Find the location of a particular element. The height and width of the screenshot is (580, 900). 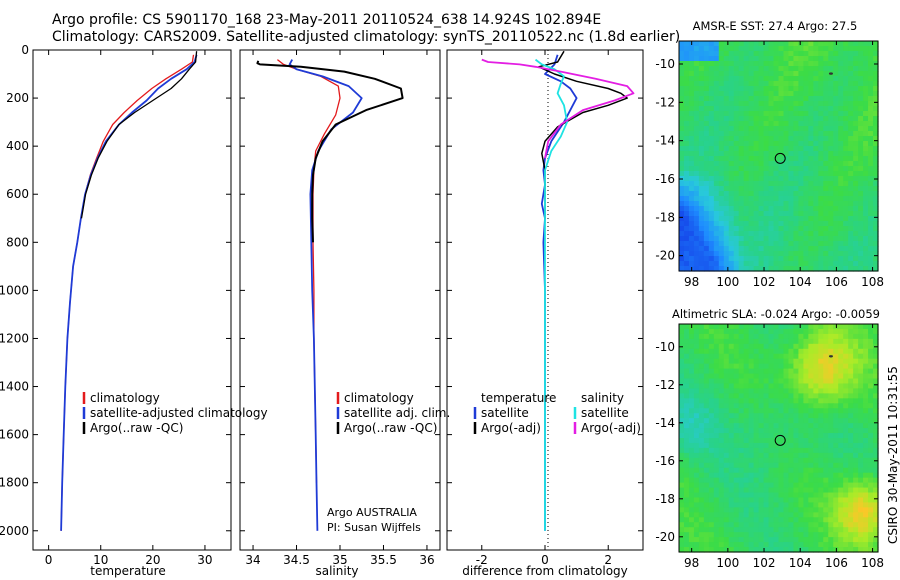

legend-salinity-heading: salinity is located at coordinates (602, 398).